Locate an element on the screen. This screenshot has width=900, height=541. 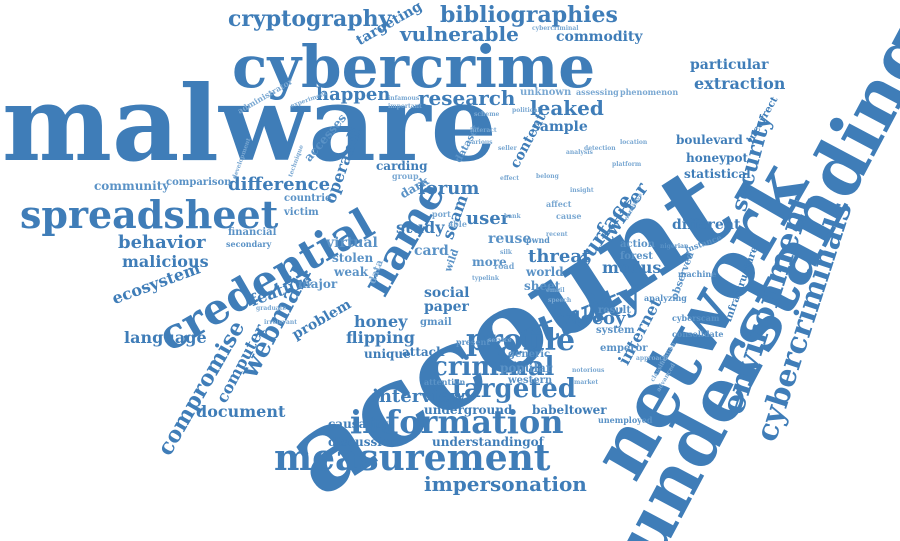
word-behavior: behavior is located at coordinates (162, 242).